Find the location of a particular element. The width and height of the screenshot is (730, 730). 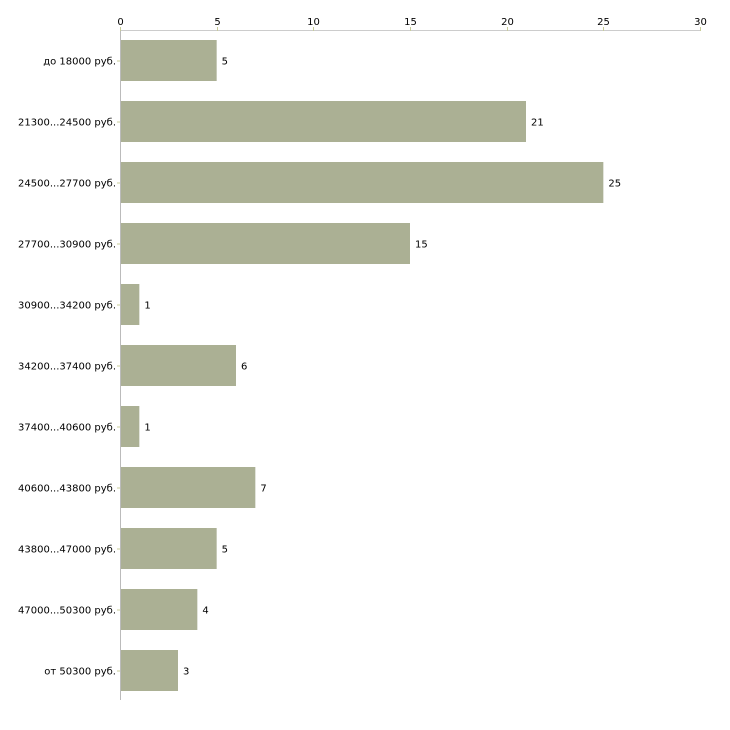

data-label: 21 is located at coordinates (537, 123).